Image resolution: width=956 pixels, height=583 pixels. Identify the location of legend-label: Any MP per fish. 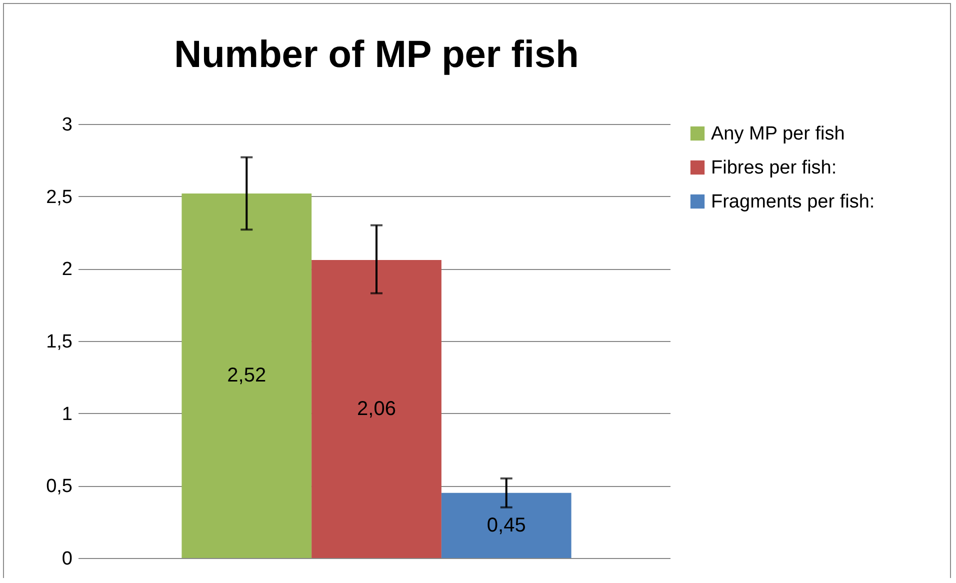
(778, 134).